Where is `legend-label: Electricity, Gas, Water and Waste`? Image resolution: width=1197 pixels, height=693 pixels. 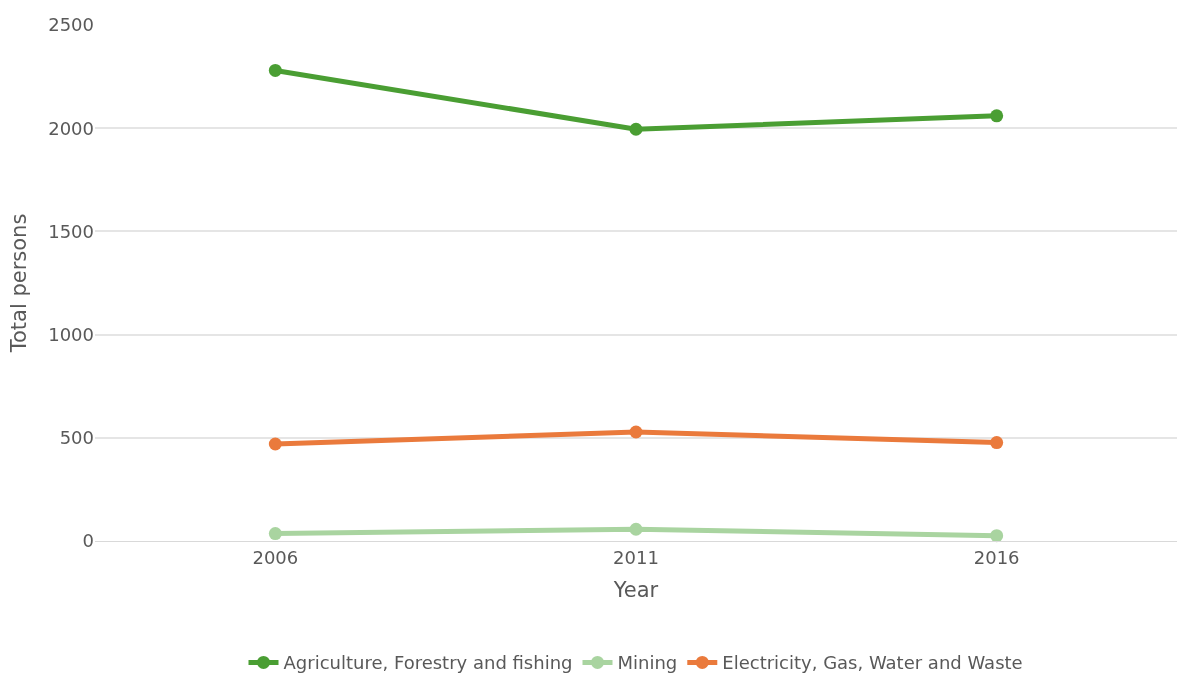
legend-label: Electricity, Gas, Water and Waste is located at coordinates (872, 663).